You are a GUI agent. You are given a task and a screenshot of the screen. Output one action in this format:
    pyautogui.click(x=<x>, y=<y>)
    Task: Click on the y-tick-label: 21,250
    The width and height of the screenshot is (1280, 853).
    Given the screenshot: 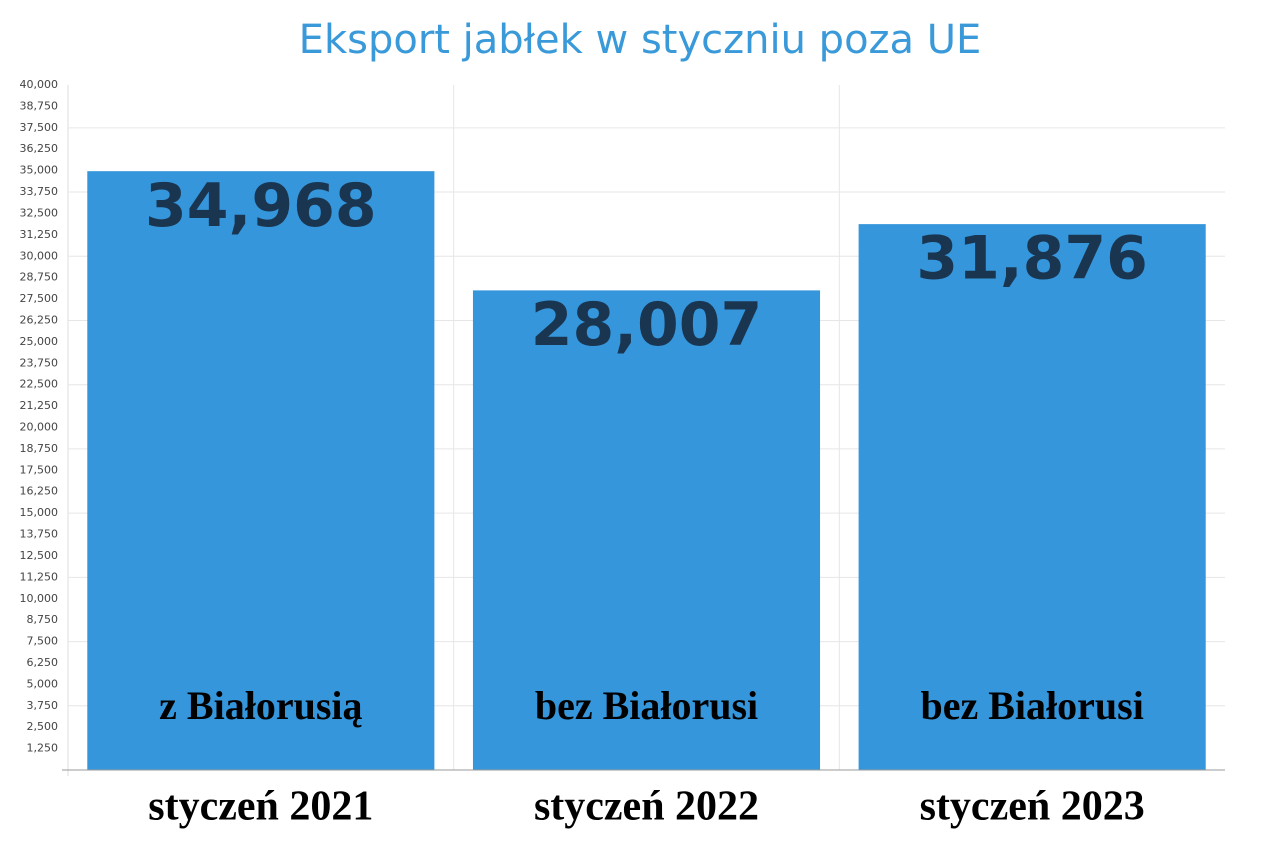 What is the action you would take?
    pyautogui.click(x=39, y=405)
    